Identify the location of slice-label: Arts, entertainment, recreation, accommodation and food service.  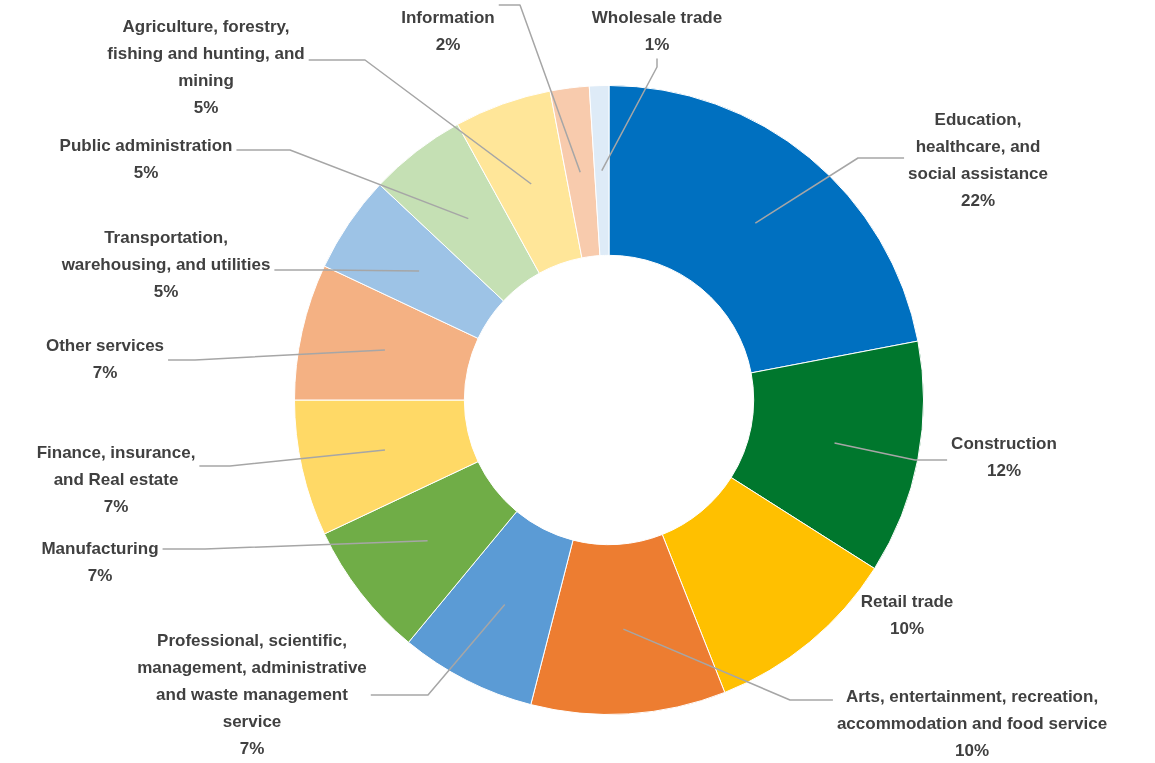
(972, 709).